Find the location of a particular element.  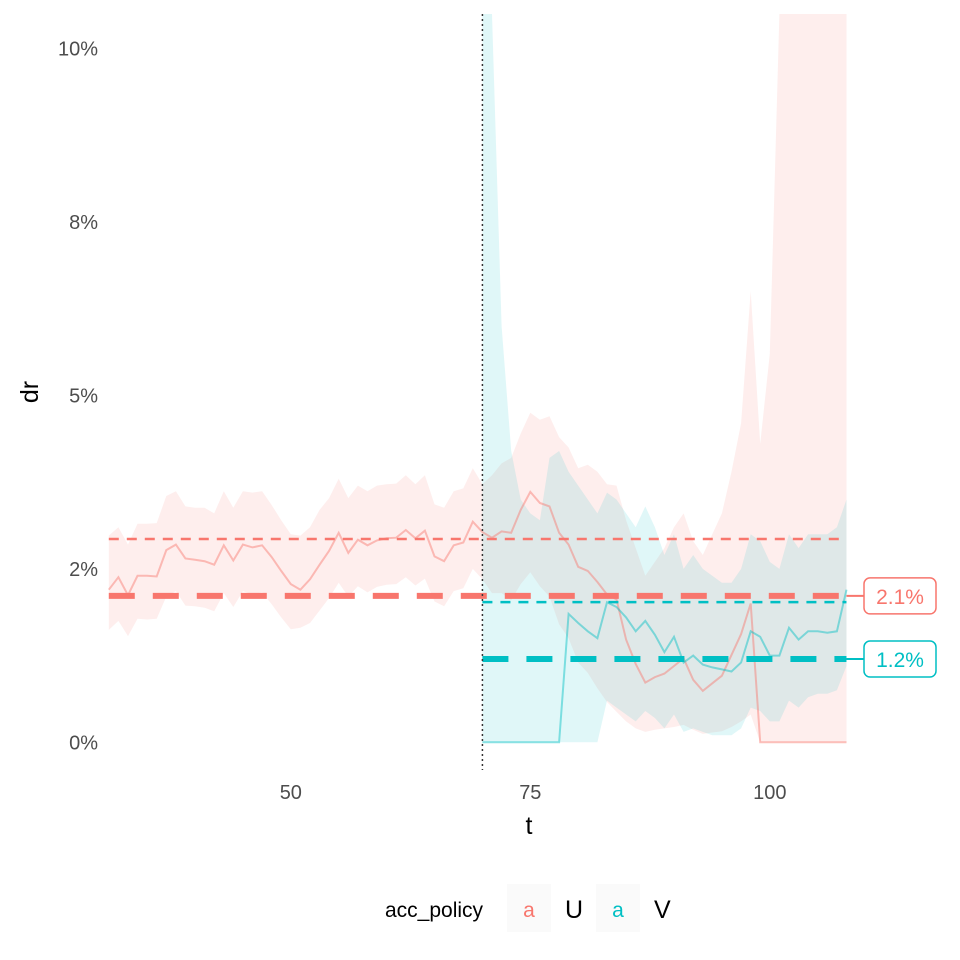

x-axis-title: t is located at coordinates (529, 826).